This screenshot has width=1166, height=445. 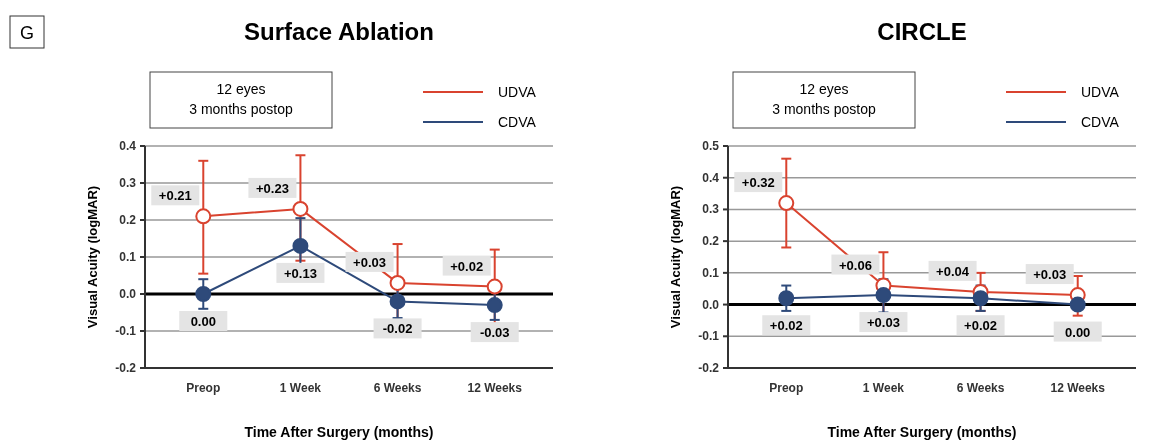 I want to click on chart-title: Surface Ablation, so click(x=339, y=31).